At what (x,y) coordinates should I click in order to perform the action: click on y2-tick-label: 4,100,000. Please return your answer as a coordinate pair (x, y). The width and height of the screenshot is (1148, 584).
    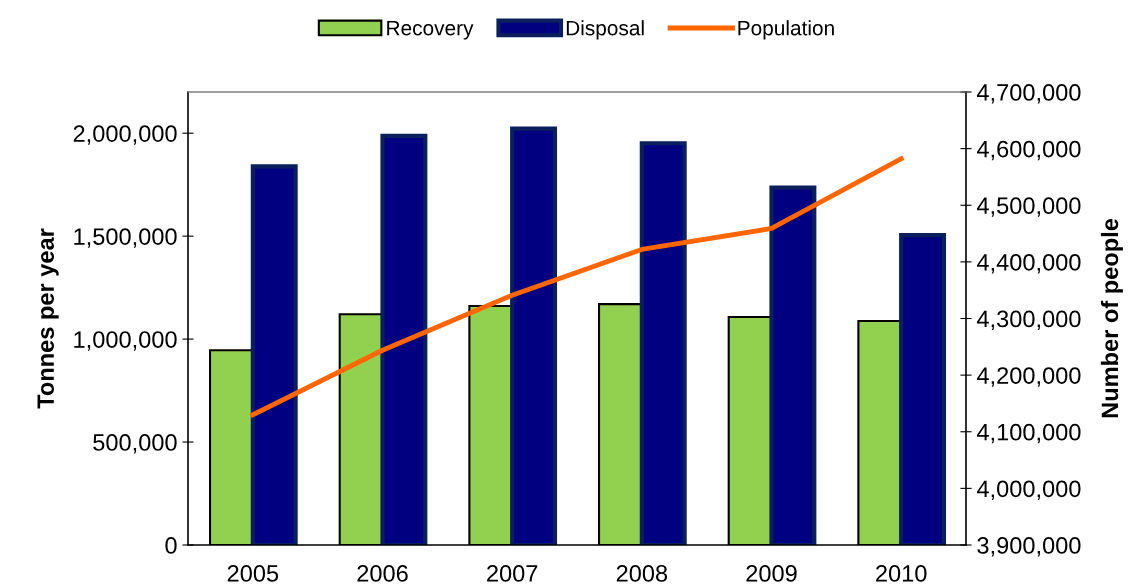
    Looking at the image, I should click on (1028, 433).